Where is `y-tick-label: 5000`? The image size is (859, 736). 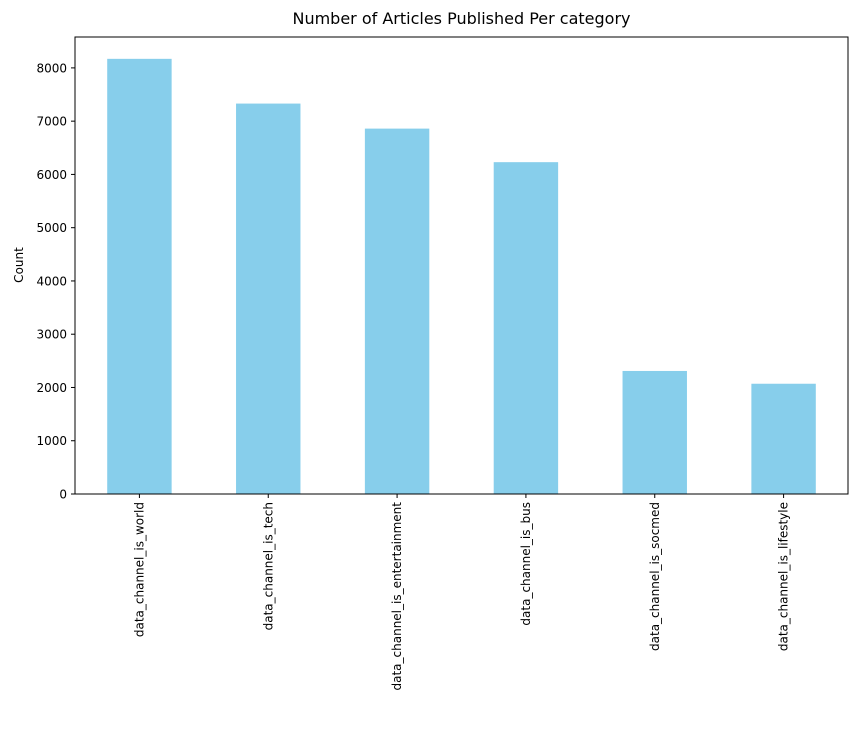
y-tick-label: 5000 is located at coordinates (51, 228).